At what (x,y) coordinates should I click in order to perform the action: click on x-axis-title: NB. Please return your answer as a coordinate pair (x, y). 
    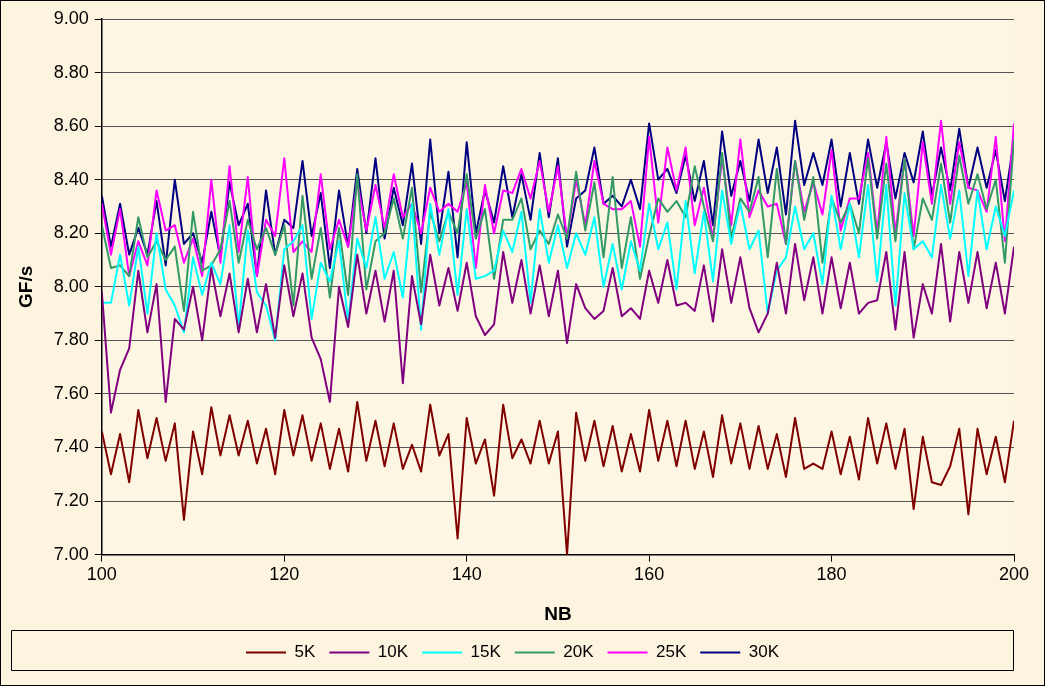
    Looking at the image, I should click on (558, 613).